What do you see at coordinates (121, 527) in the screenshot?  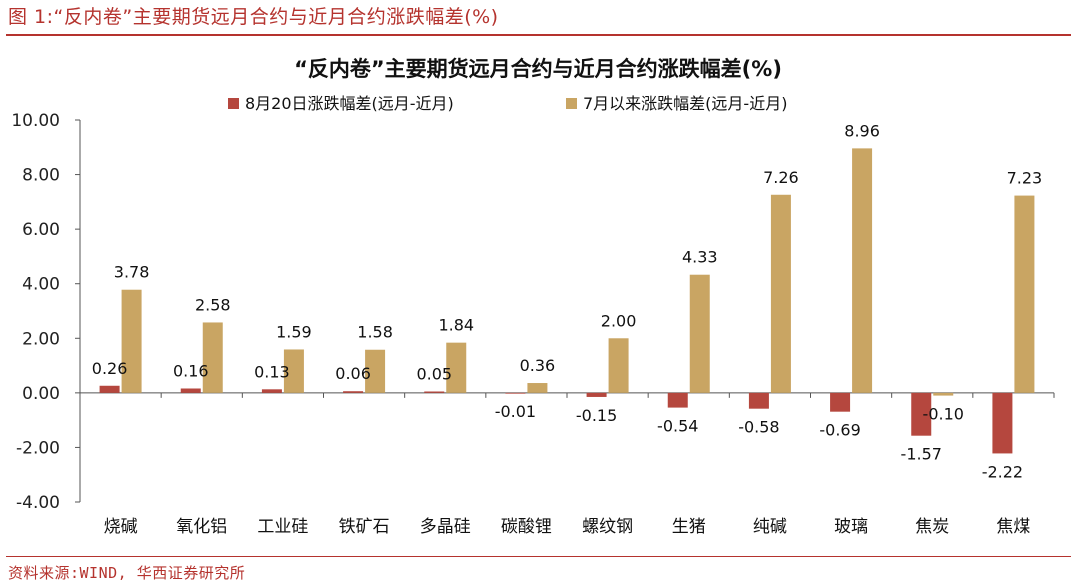 I see `category-label: 烧碱` at bounding box center [121, 527].